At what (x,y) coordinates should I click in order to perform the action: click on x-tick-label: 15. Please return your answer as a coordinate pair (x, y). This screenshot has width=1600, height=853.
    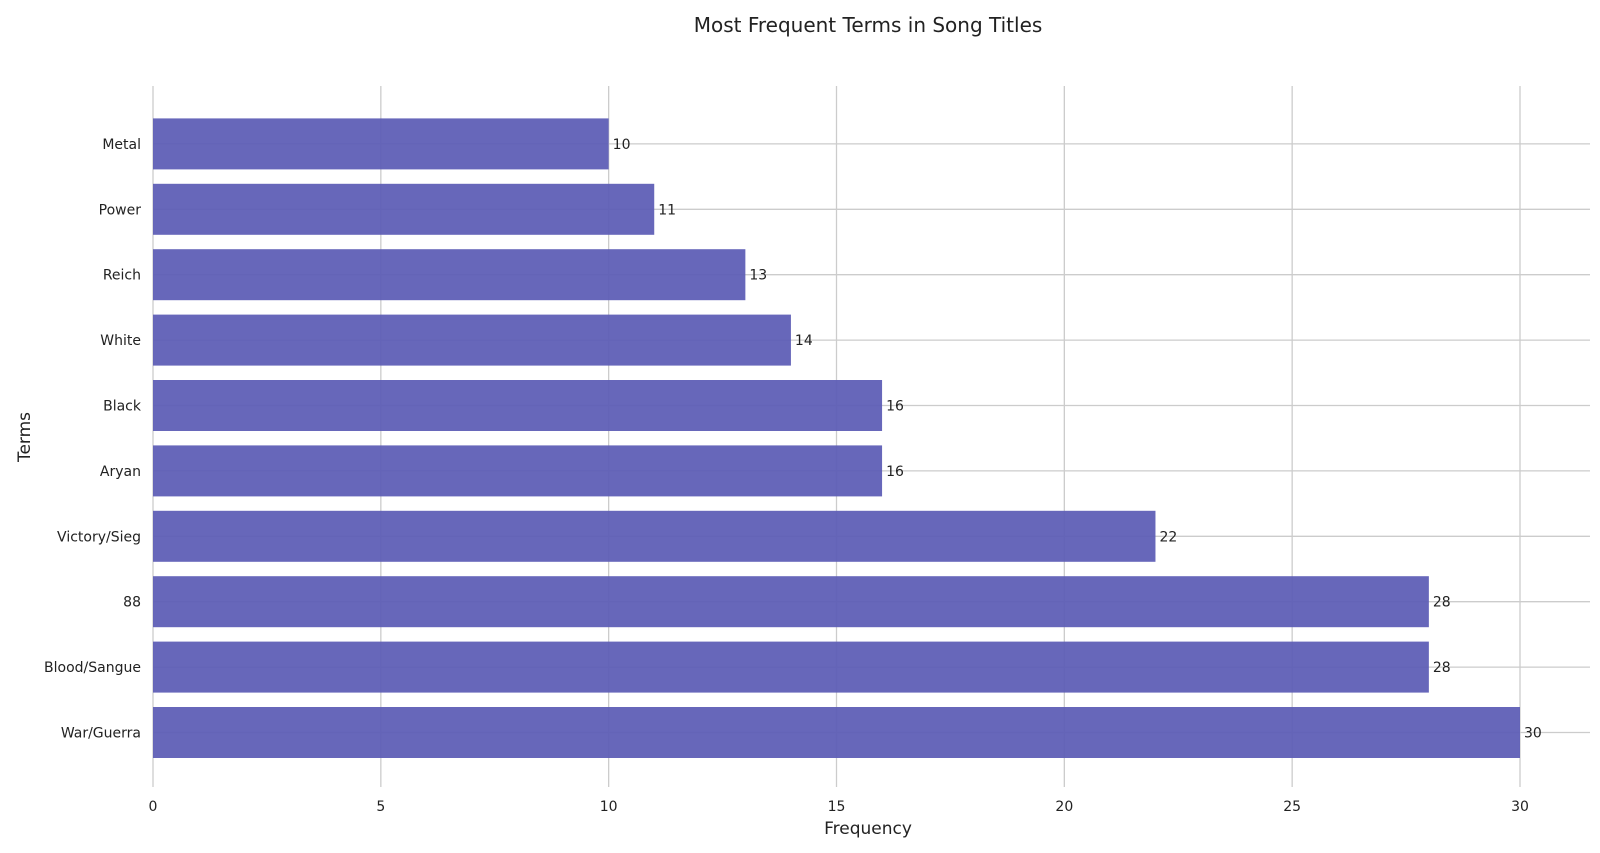
    Looking at the image, I should click on (837, 807).